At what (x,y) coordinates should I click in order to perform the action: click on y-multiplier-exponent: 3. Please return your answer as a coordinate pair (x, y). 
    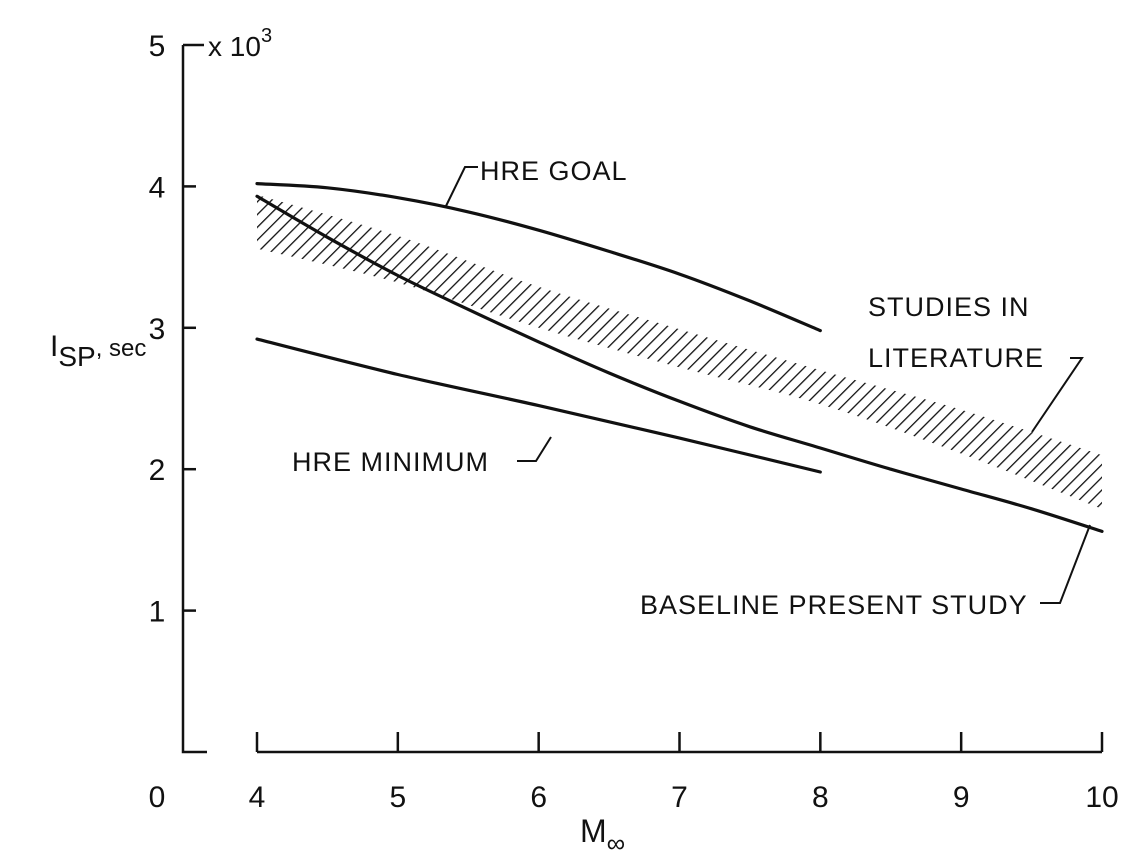
    Looking at the image, I should click on (266, 36).